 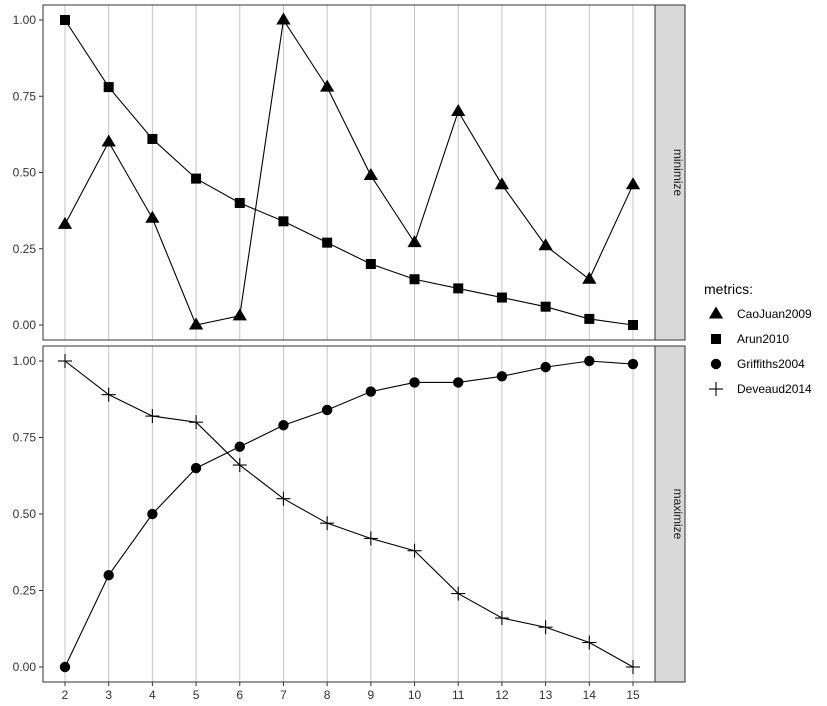 What do you see at coordinates (196, 468) in the screenshot?
I see `point-Griffiths2004-x5` at bounding box center [196, 468].